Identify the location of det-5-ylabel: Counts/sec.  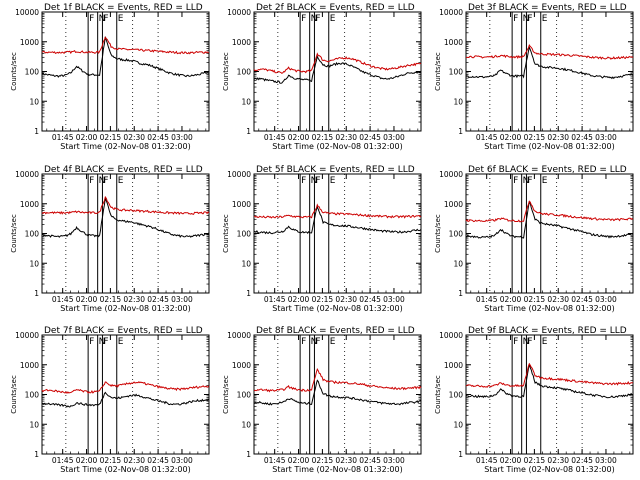
(226, 233).